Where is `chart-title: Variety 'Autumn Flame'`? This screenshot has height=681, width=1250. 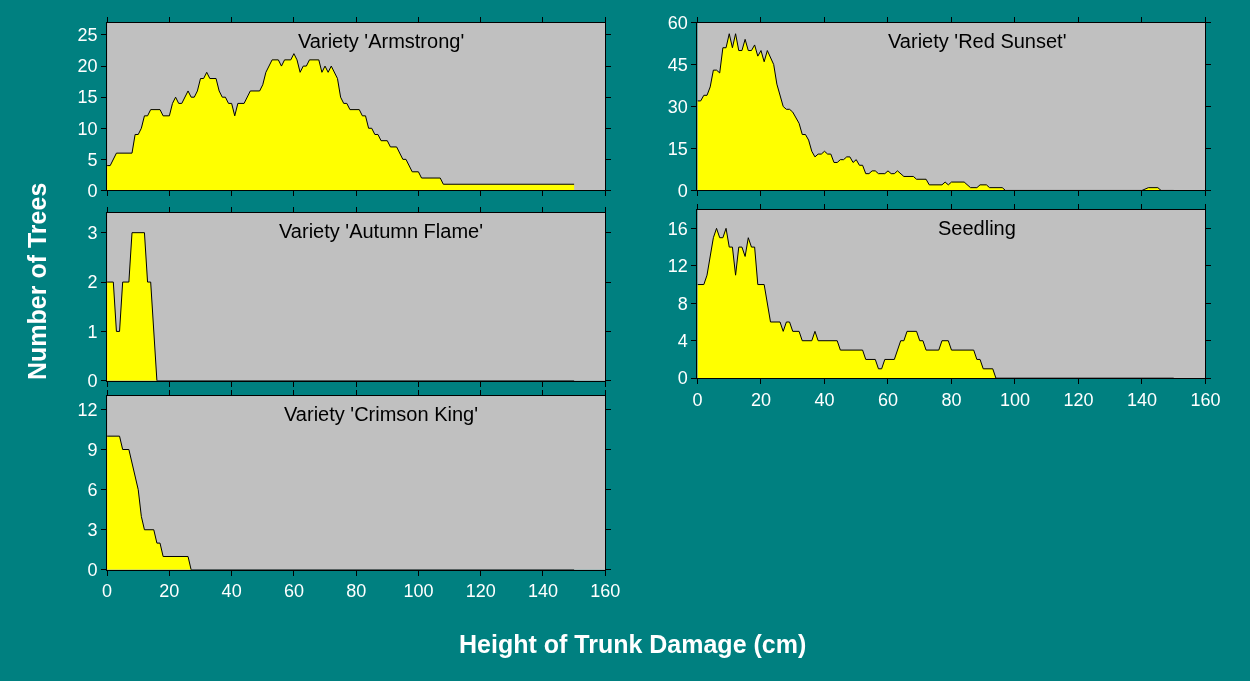 chart-title: Variety 'Autumn Flame' is located at coordinates (381, 231).